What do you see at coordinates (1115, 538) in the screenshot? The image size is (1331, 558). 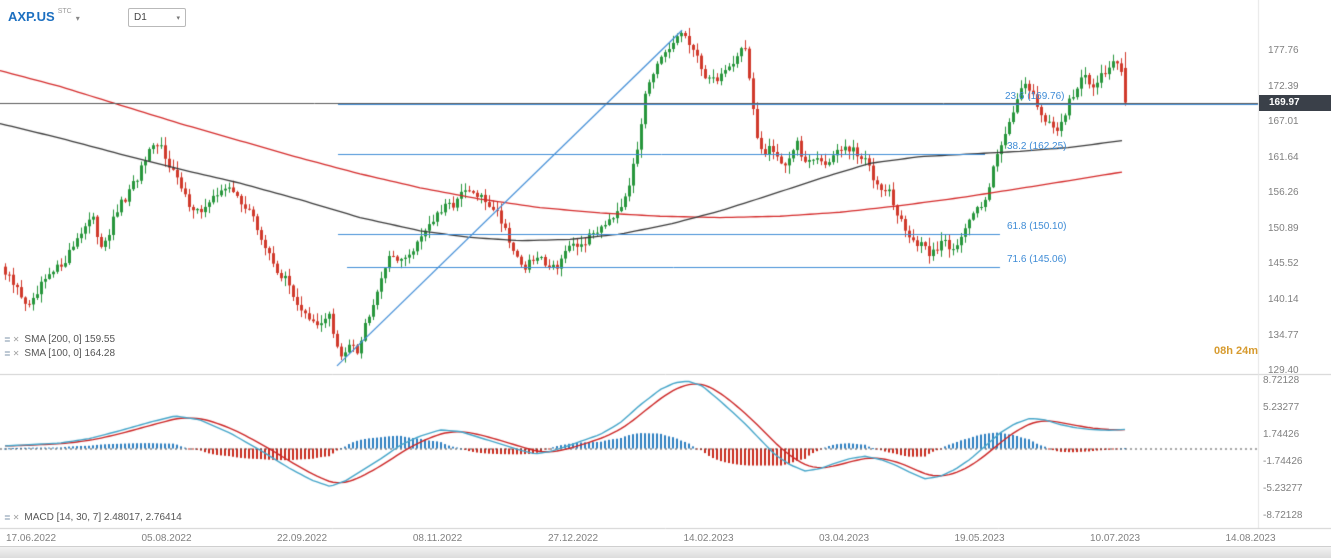 I see `date-axis-label: 10.07.2023` at bounding box center [1115, 538].